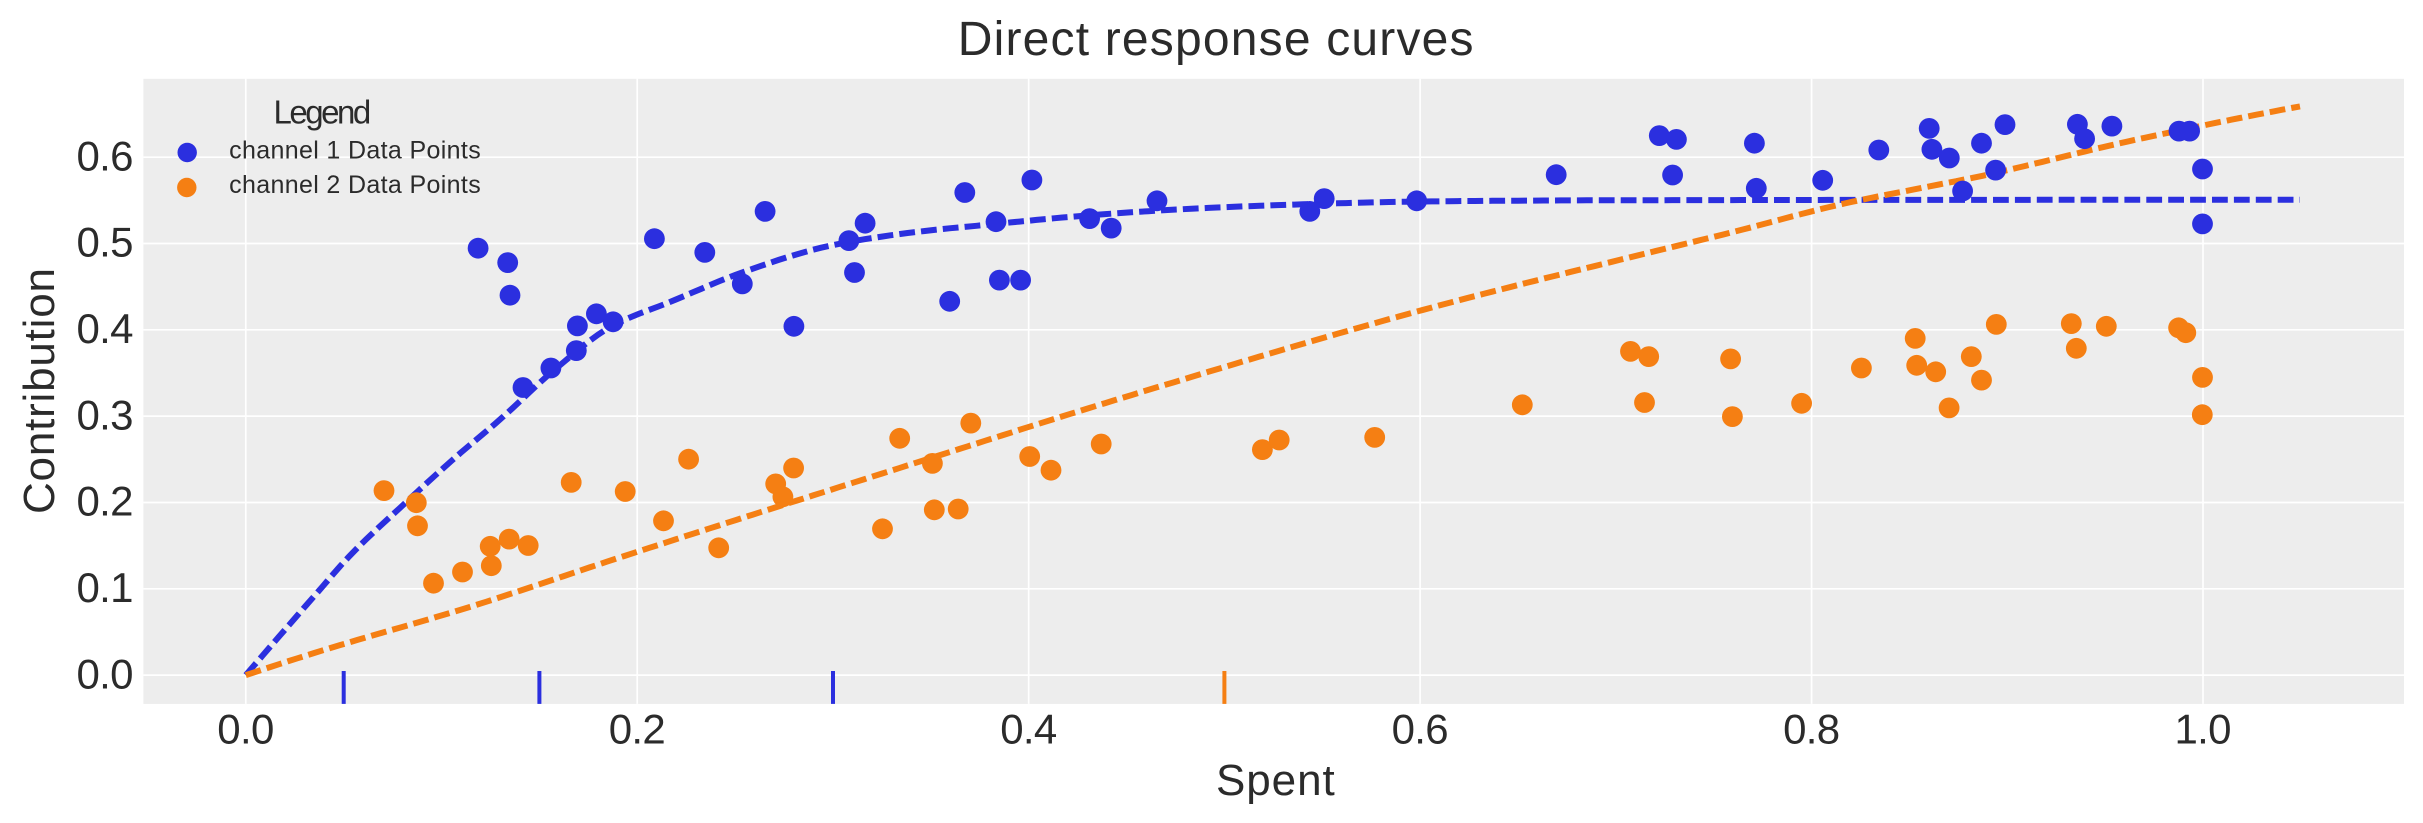 Image resolution: width=2423 pixels, height=823 pixels. Describe the element at coordinates (1275, 780) in the screenshot. I see `svg-text: Spent` at that location.